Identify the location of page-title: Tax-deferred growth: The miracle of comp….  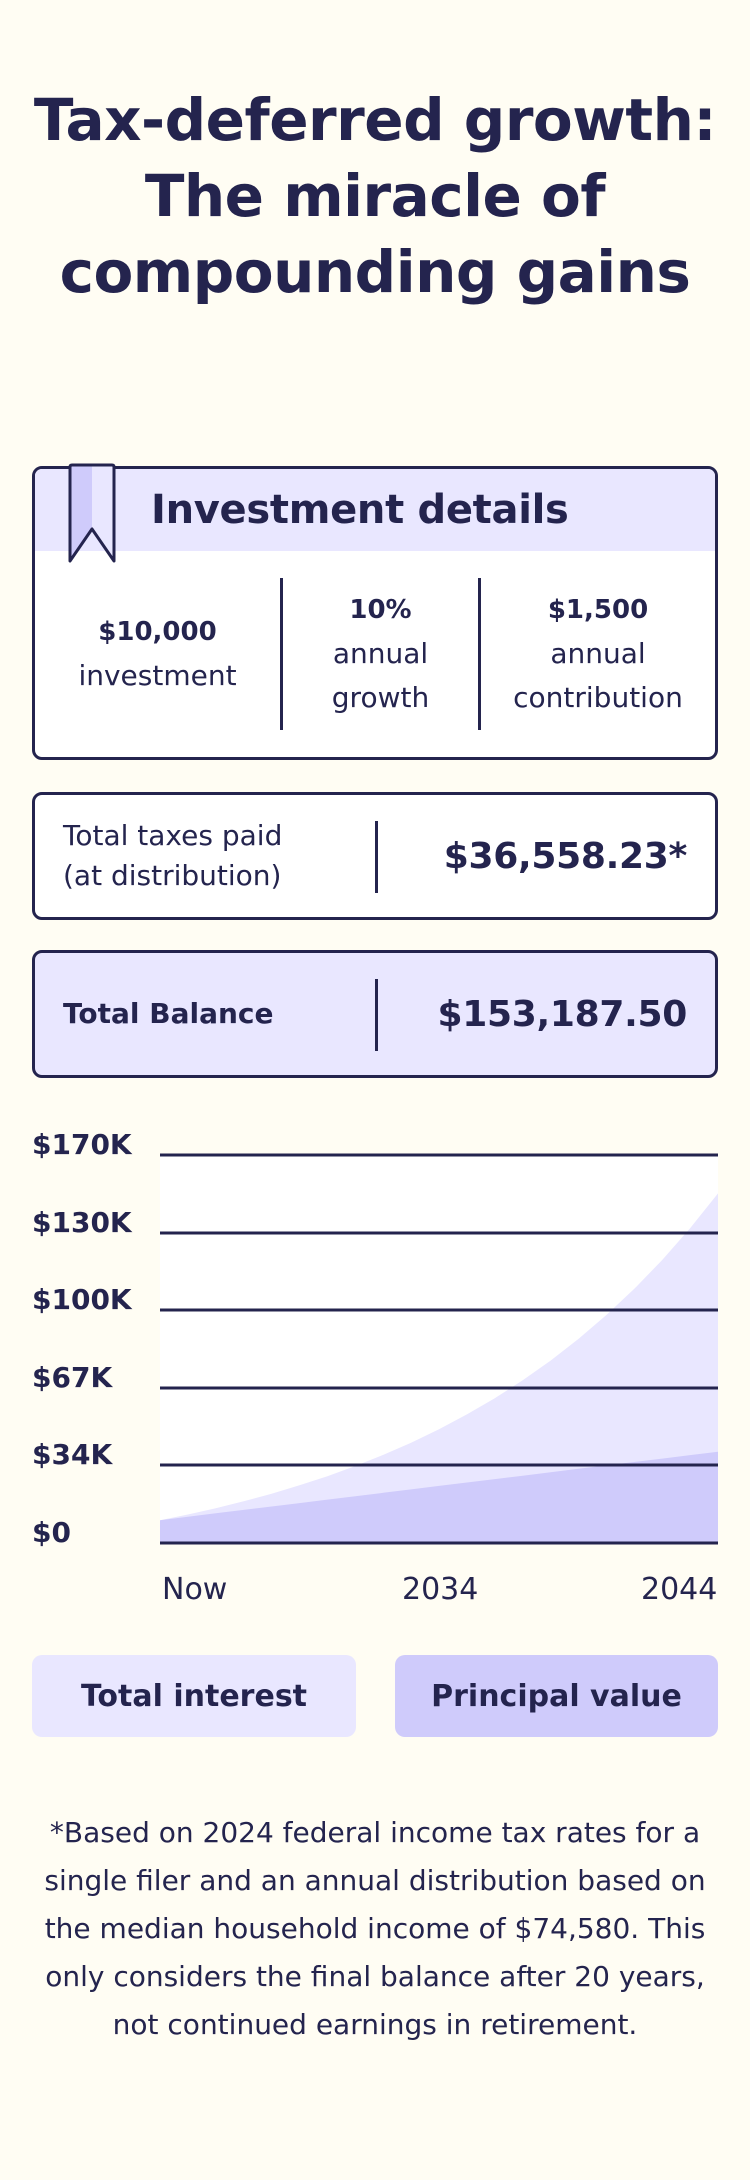
(375, 196).